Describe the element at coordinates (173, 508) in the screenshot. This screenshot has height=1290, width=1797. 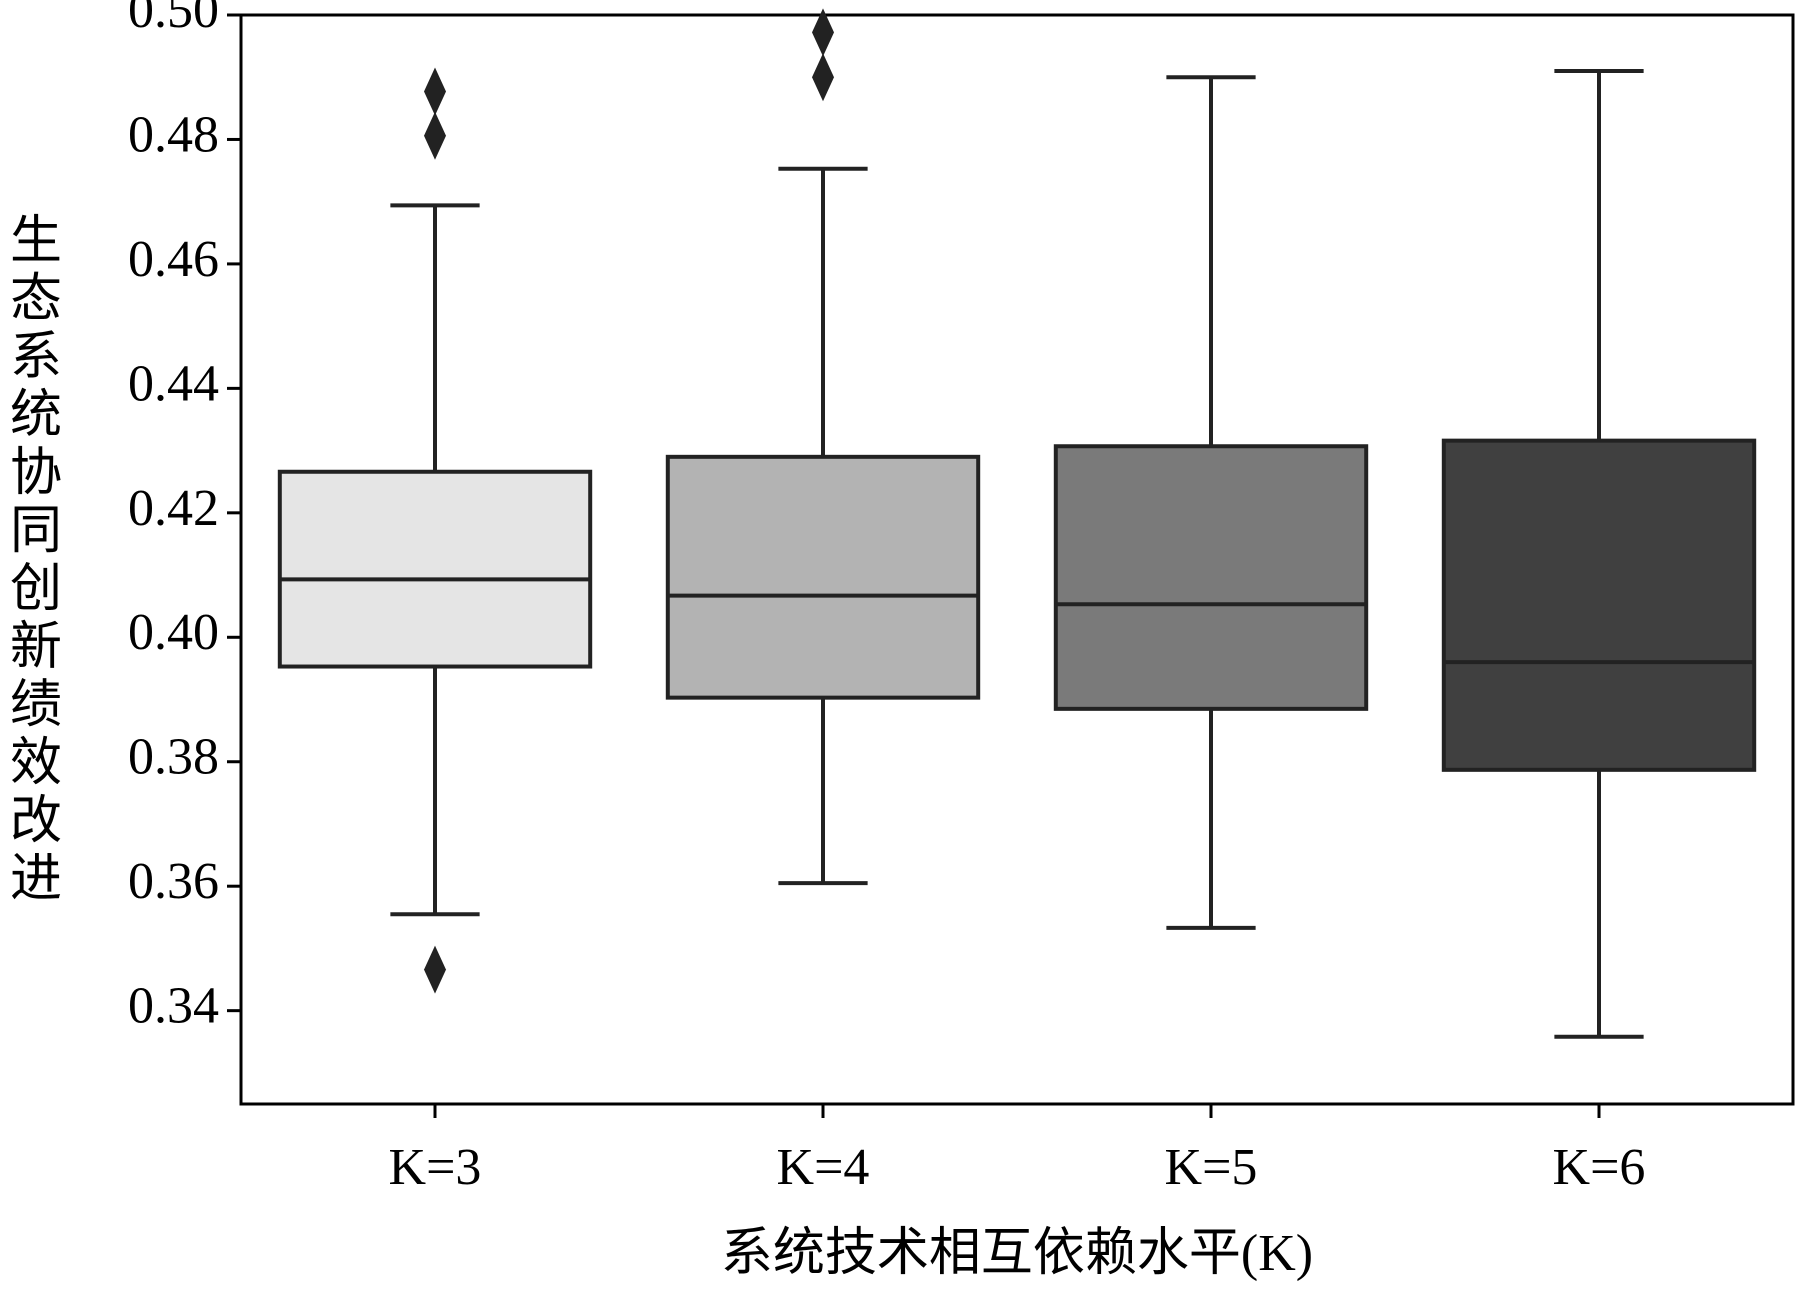
I see `y-tick-label: 0.42` at that location.